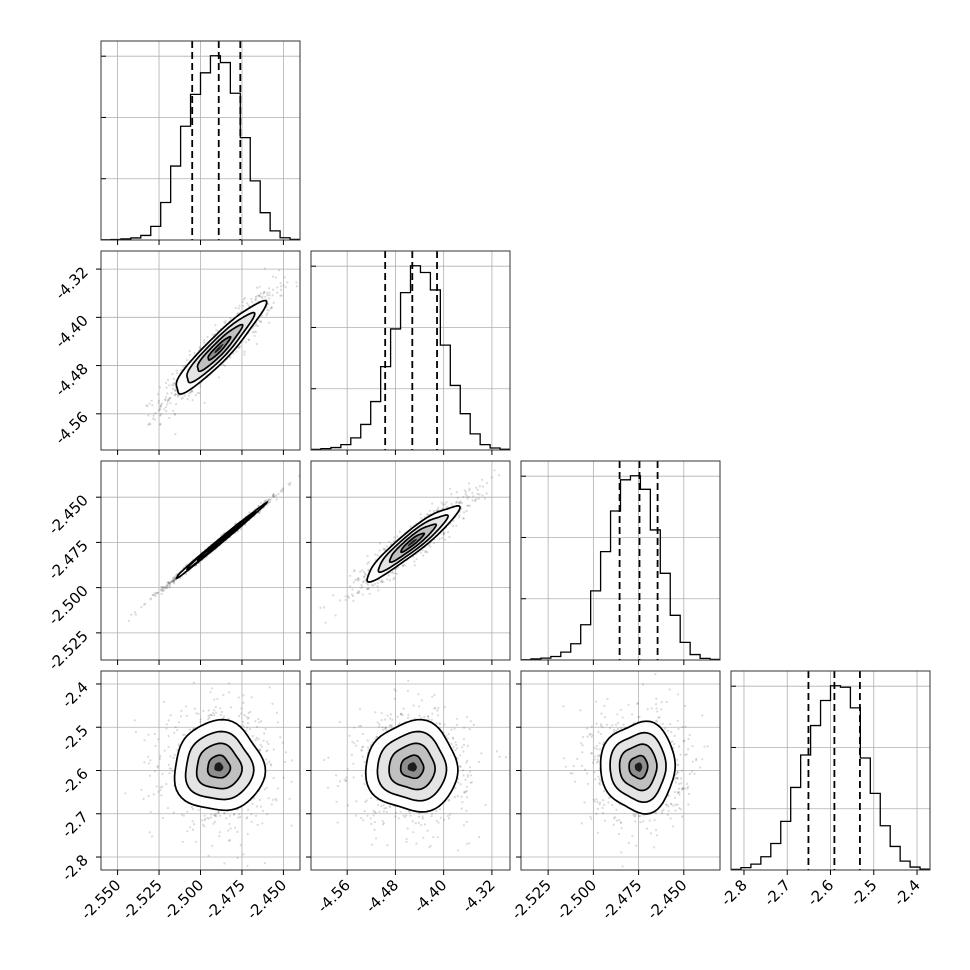 The width and height of the screenshot is (970, 970). Describe the element at coordinates (219, 348) in the screenshot. I see `contour-line` at that location.